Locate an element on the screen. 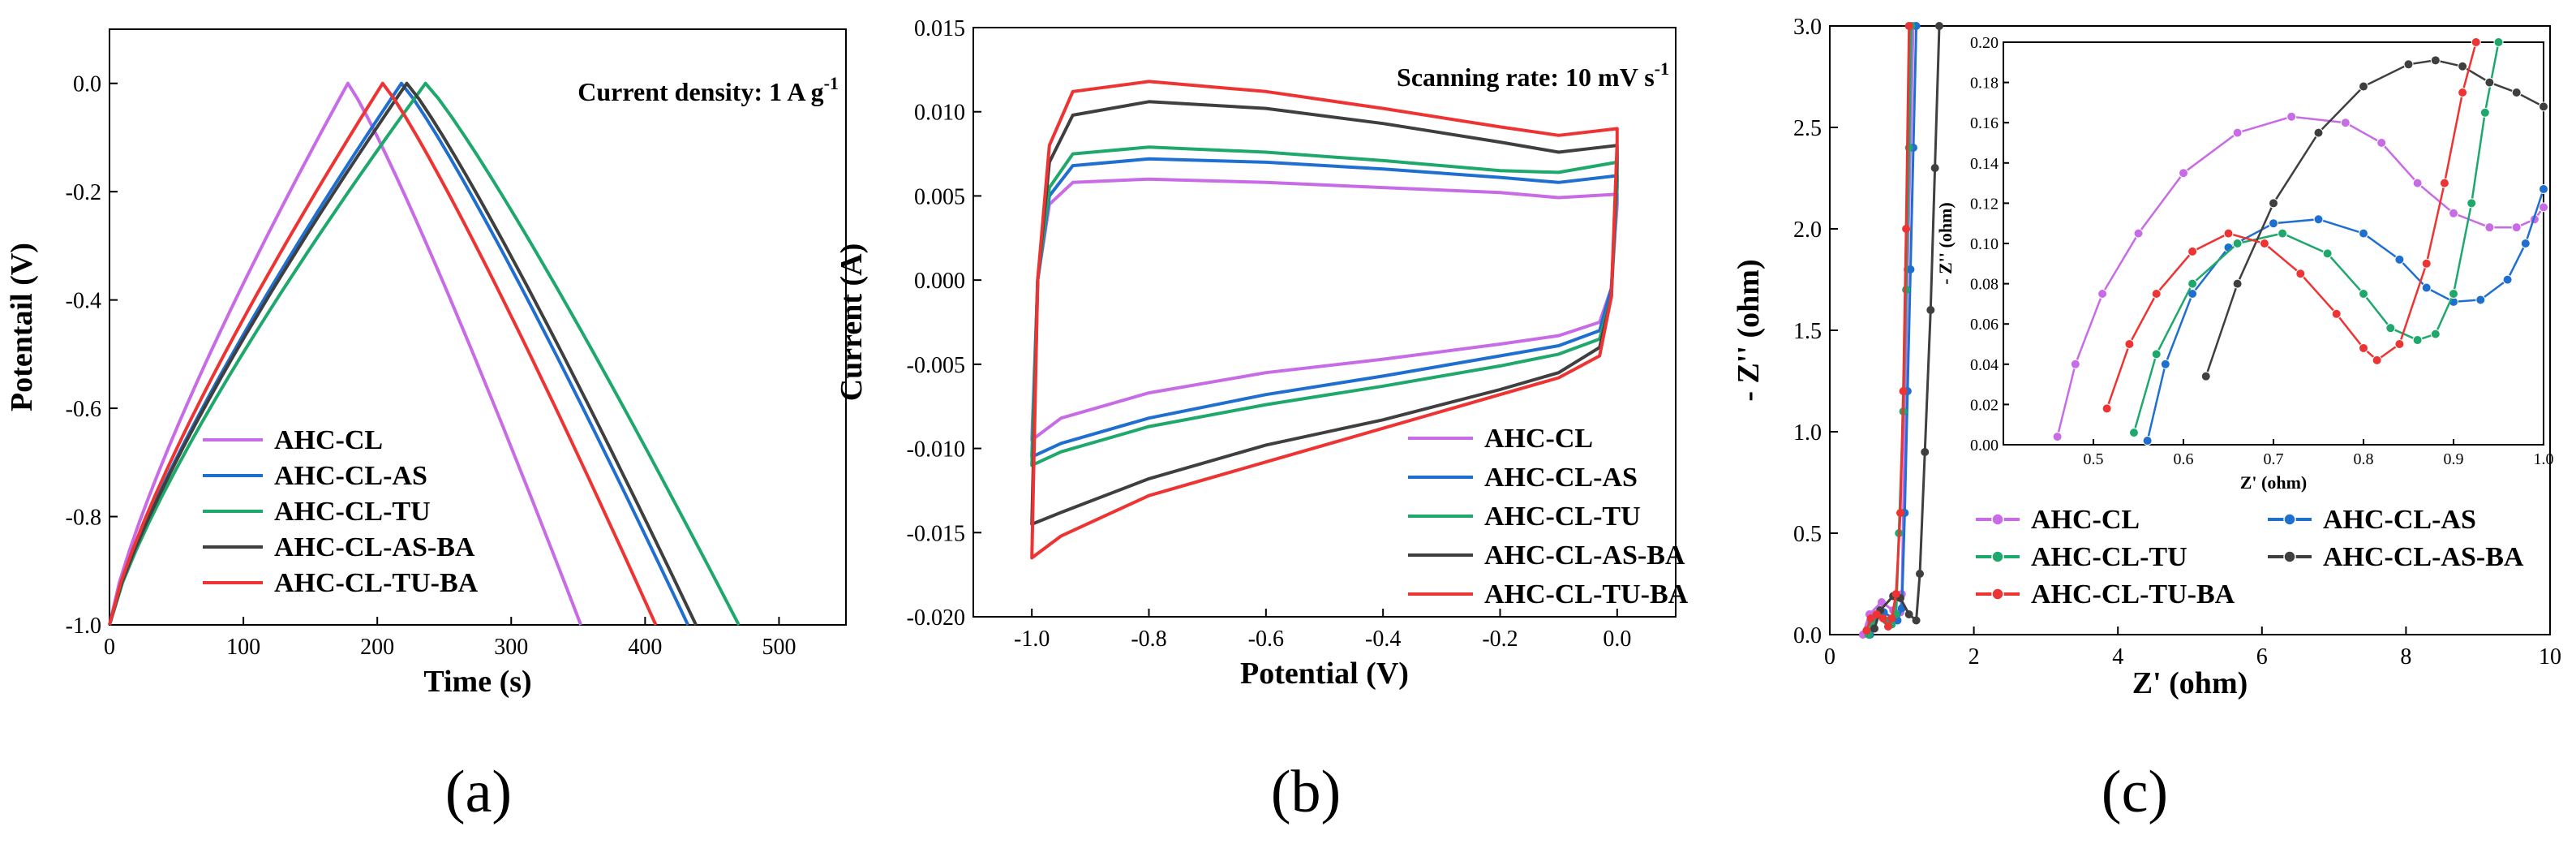 The image size is (2576, 857). y-tick-label: 0.015 is located at coordinates (939, 29).